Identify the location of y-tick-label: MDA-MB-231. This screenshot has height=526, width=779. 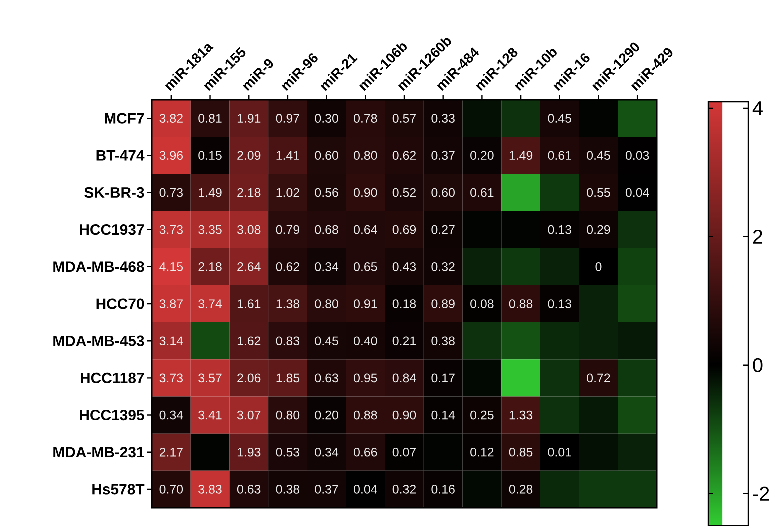
(99, 452).